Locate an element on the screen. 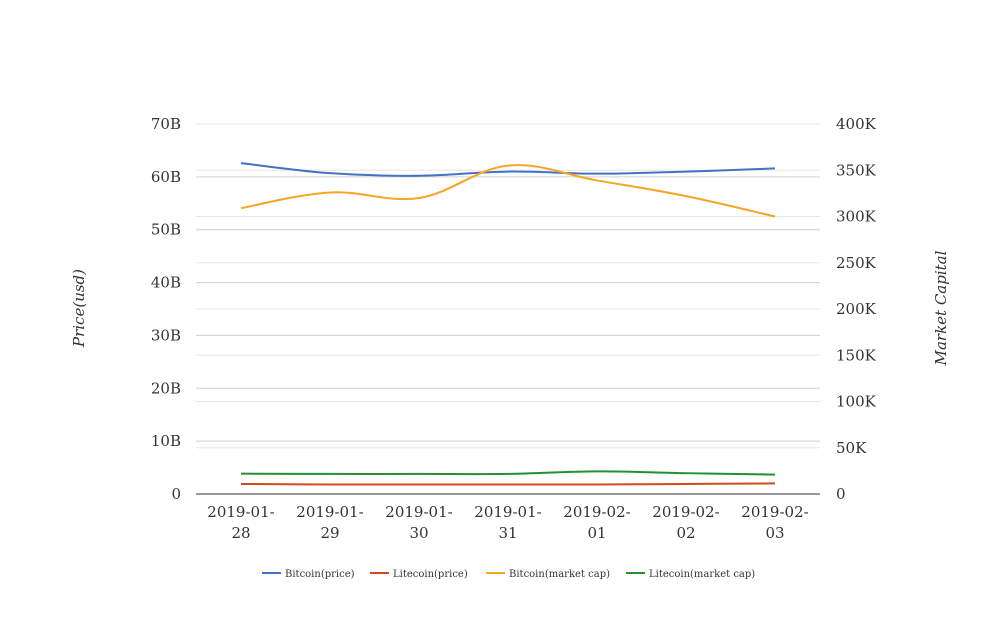 The width and height of the screenshot is (1008, 620). left-tick-label: 50B is located at coordinates (166, 230).